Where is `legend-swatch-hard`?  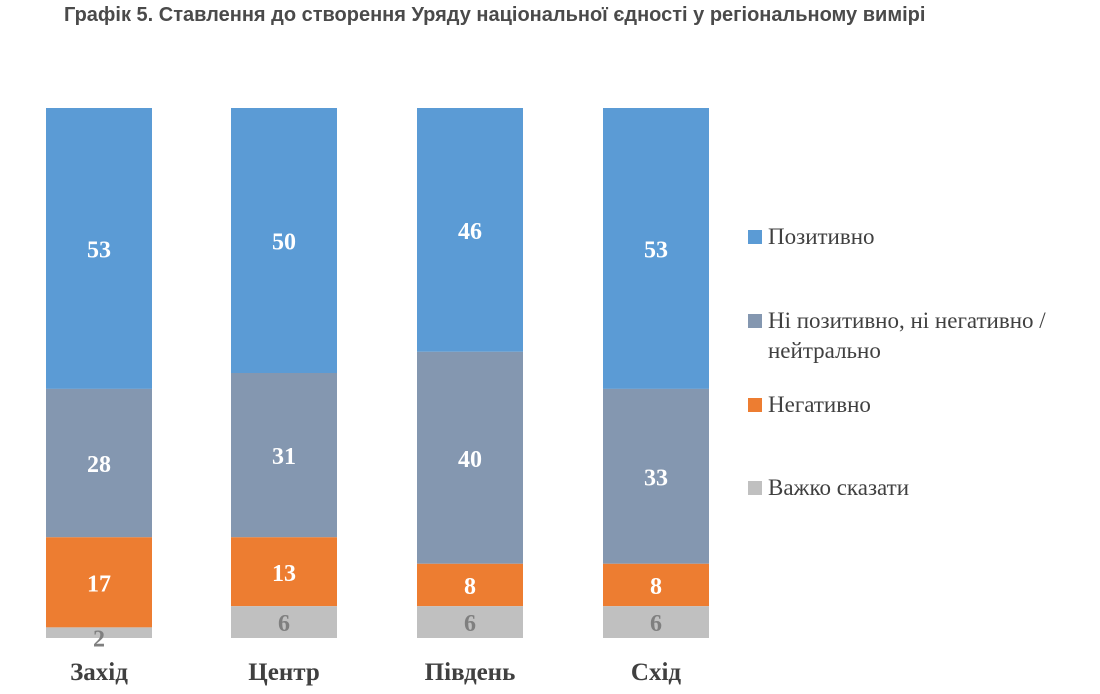 legend-swatch-hard is located at coordinates (755, 488).